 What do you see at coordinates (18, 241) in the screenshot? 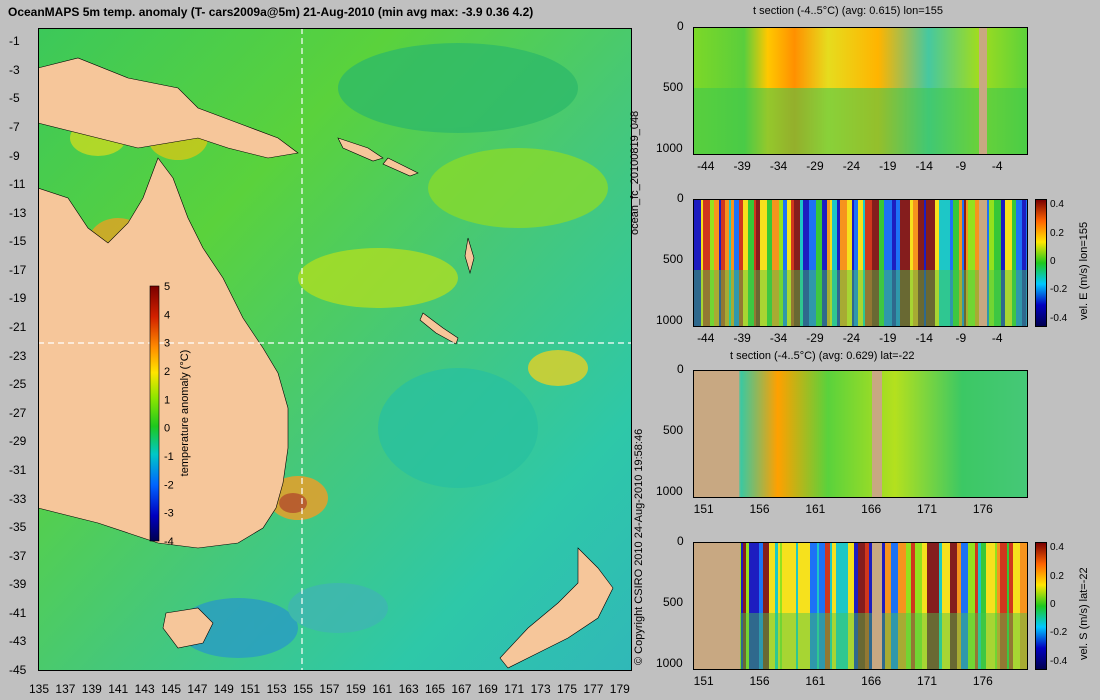
I see `map-y-tick-label: -15` at bounding box center [18, 241].